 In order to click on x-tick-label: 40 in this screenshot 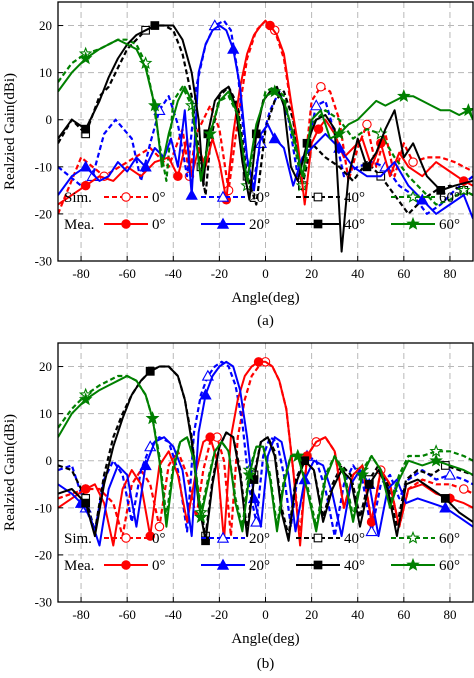, I will do `click(357, 273)`.